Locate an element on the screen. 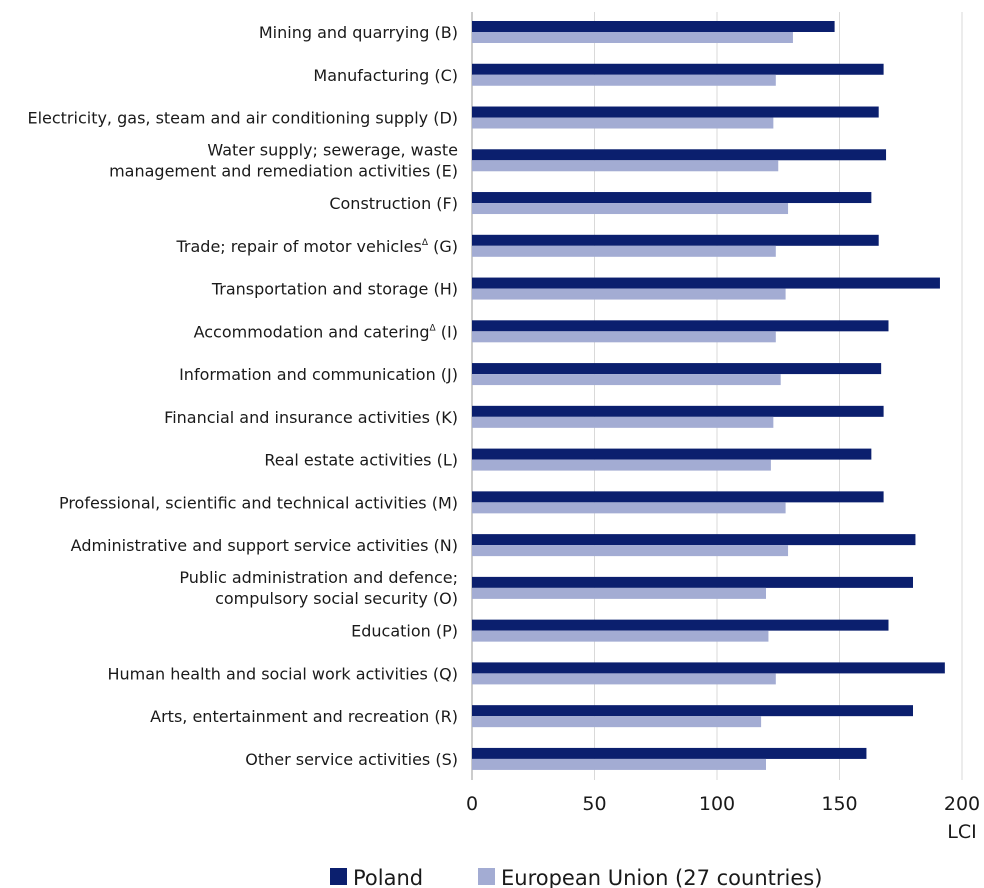 The width and height of the screenshot is (984, 888). category-label: Information and communication (J) is located at coordinates (318, 374).